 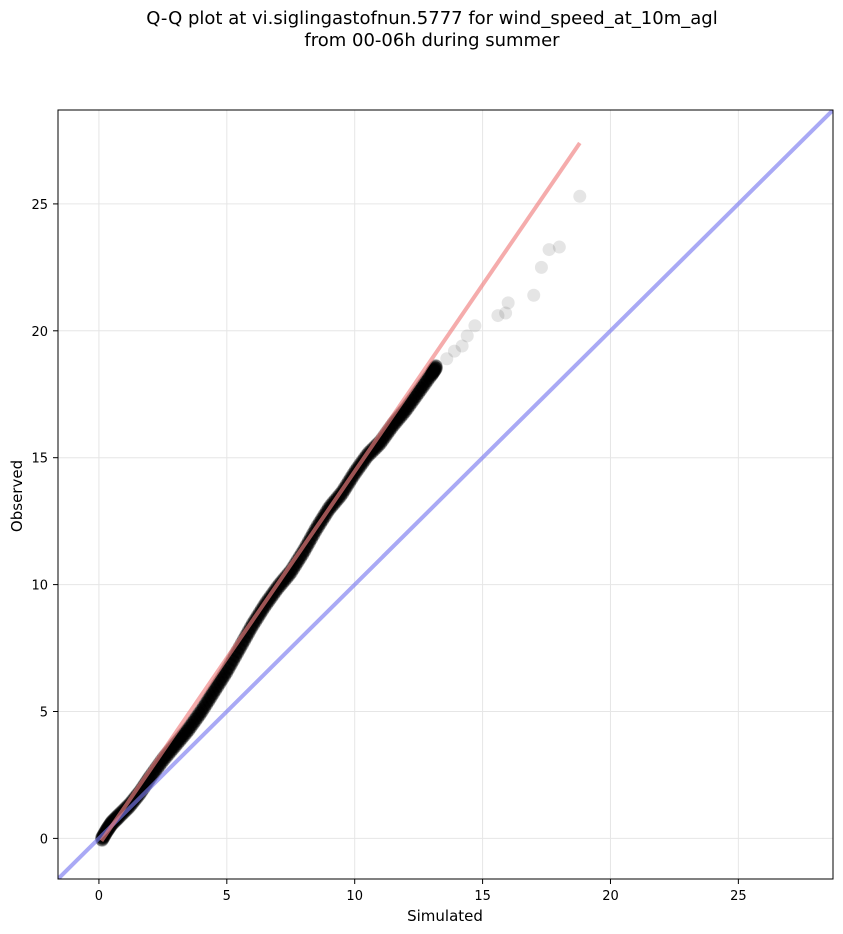 I want to click on y-tick-label: 10, so click(x=39, y=586).